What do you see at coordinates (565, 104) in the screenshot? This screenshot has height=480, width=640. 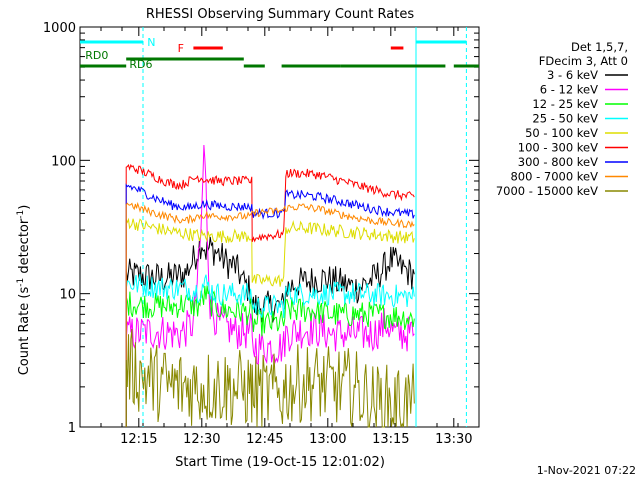 I see `legend-label: 12 - 25 keV` at bounding box center [565, 104].